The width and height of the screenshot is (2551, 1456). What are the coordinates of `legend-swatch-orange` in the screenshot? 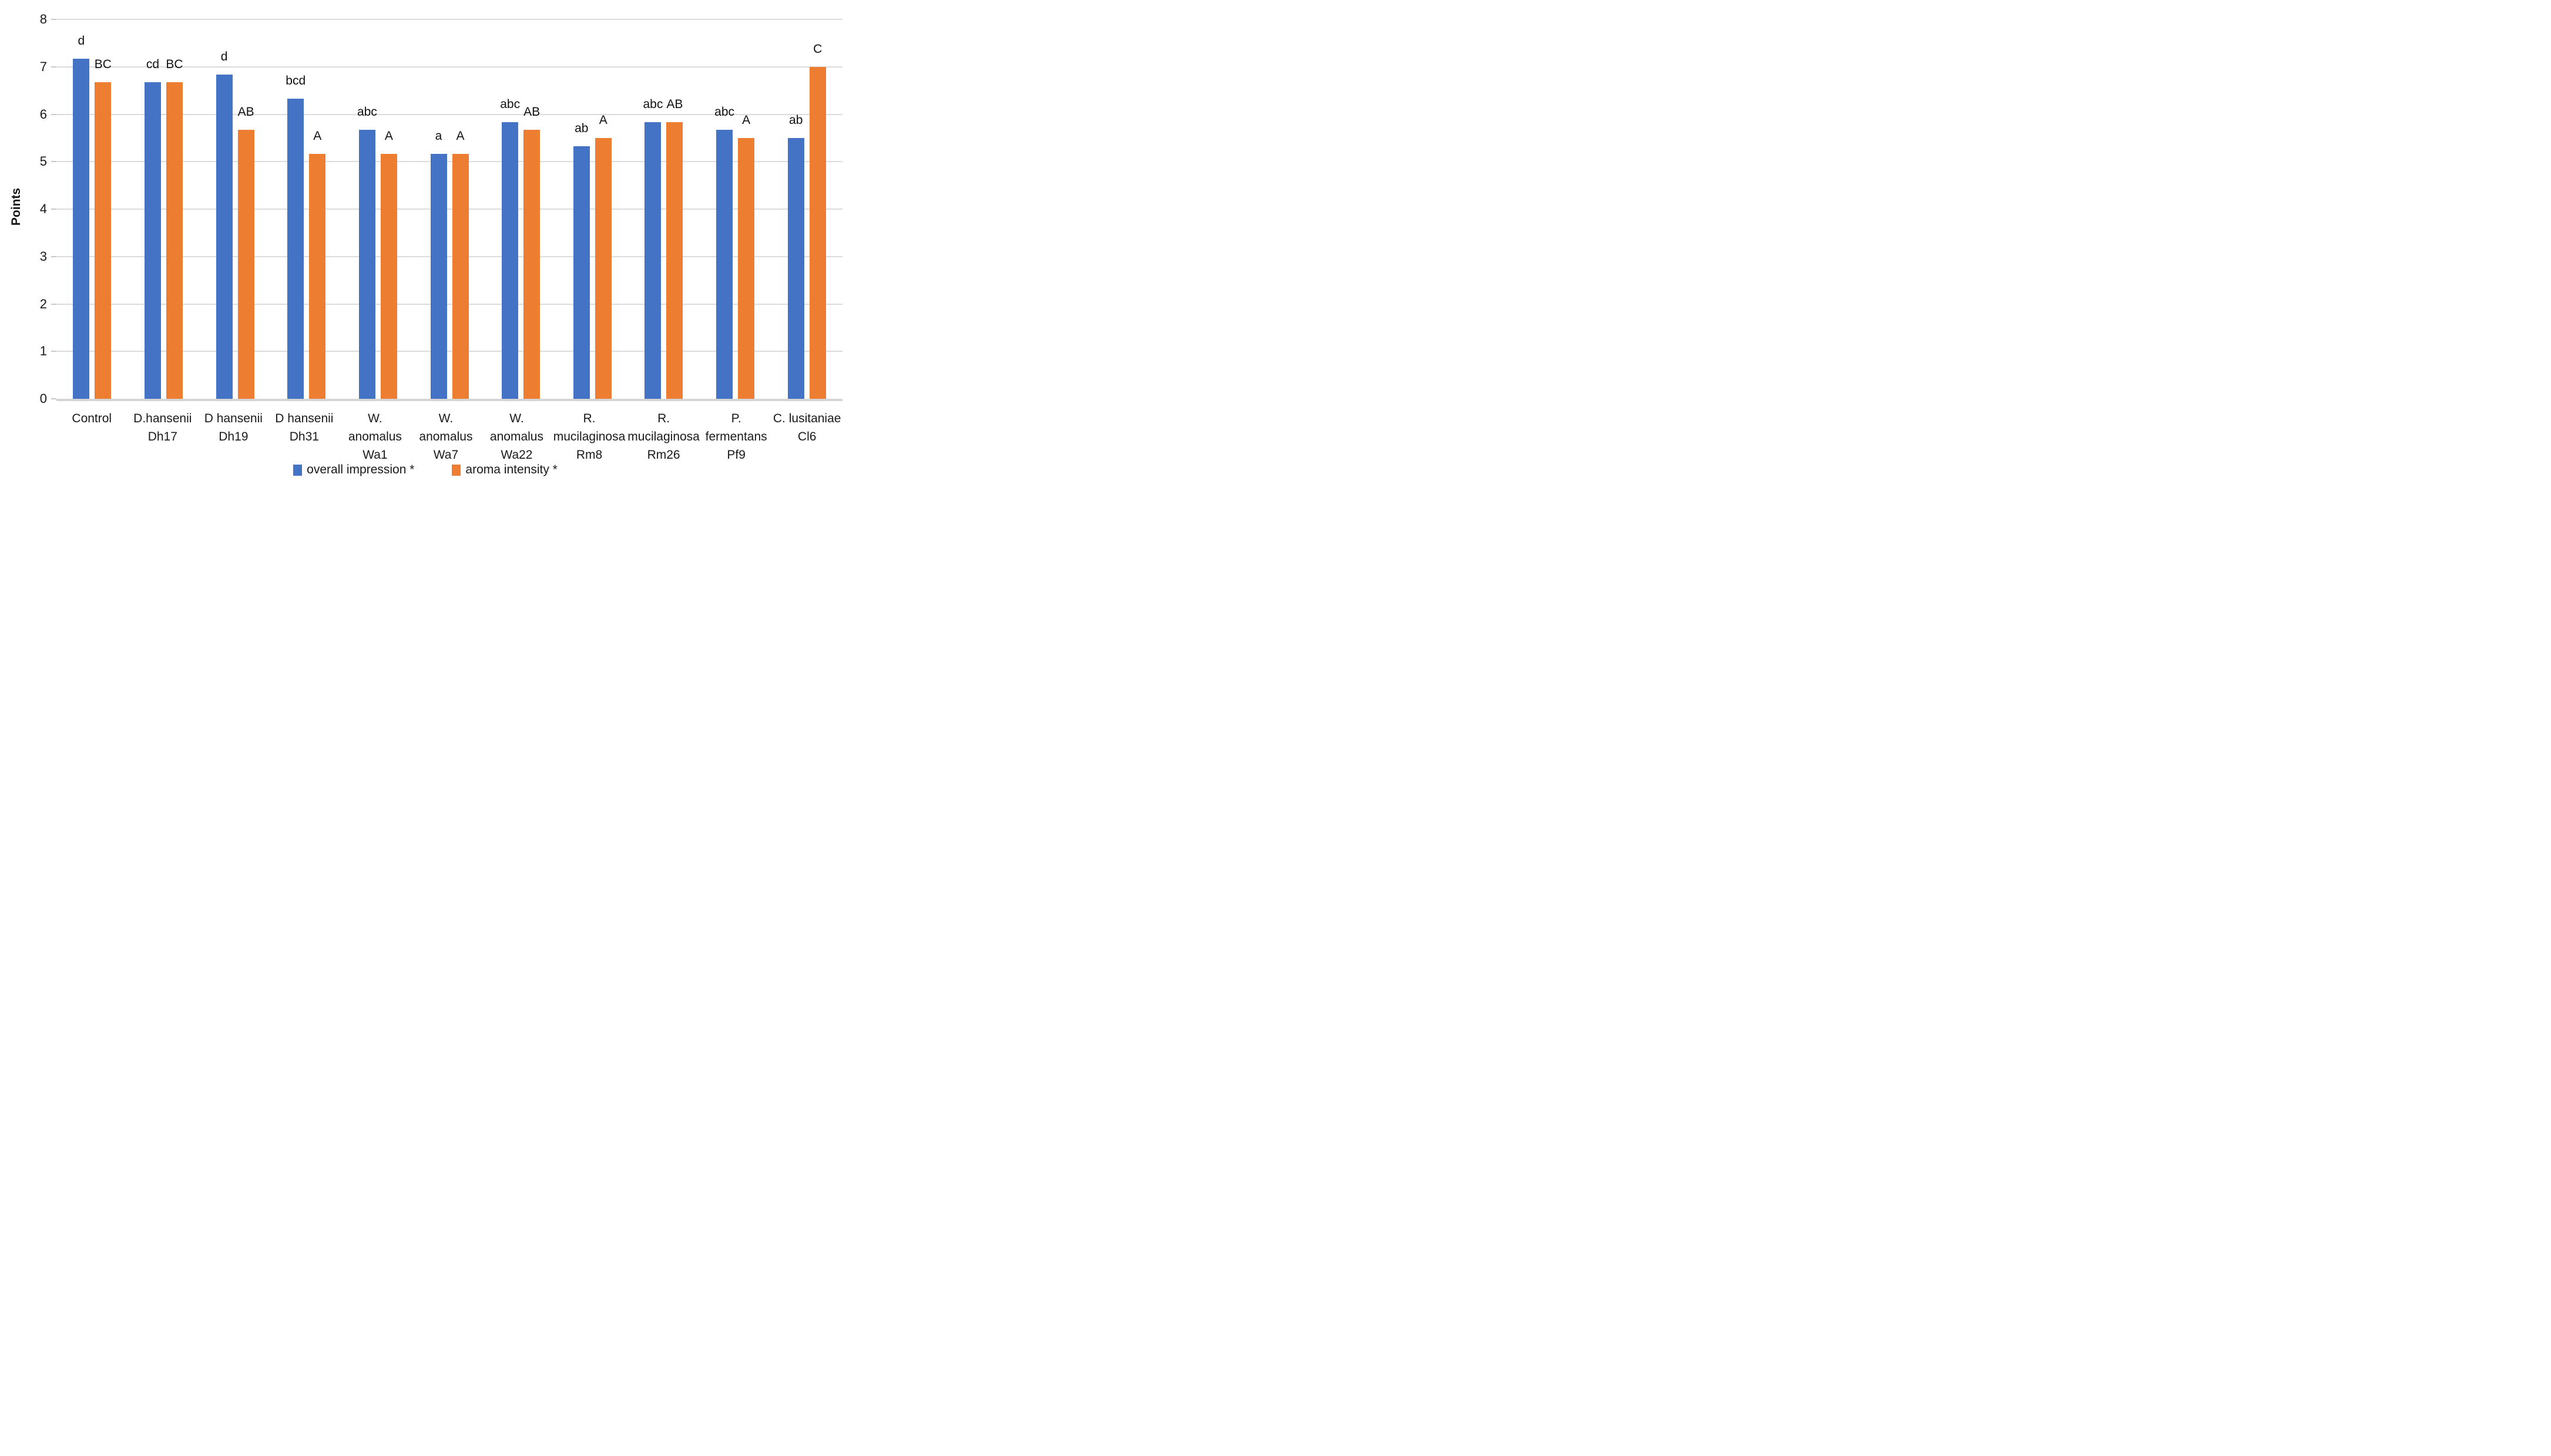 It's located at (456, 470).